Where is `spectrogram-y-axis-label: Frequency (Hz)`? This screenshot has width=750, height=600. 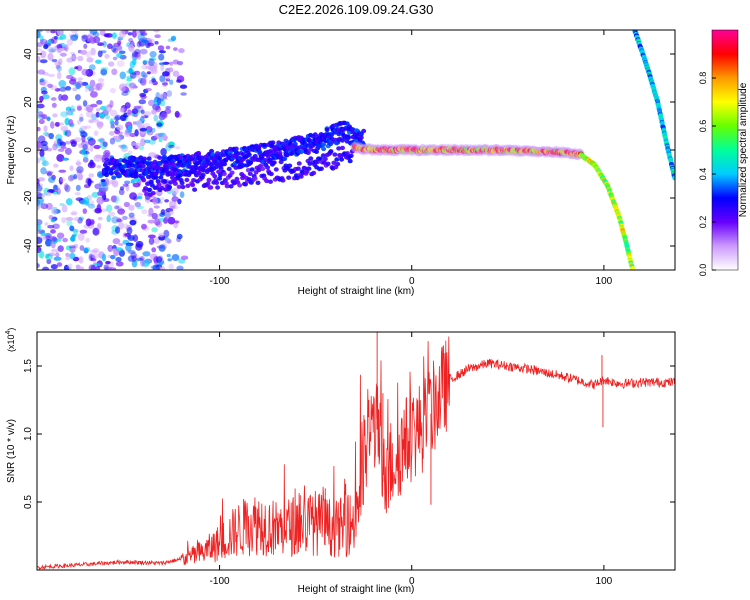
spectrogram-y-axis-label: Frequency (Hz) is located at coordinates (11, 150).